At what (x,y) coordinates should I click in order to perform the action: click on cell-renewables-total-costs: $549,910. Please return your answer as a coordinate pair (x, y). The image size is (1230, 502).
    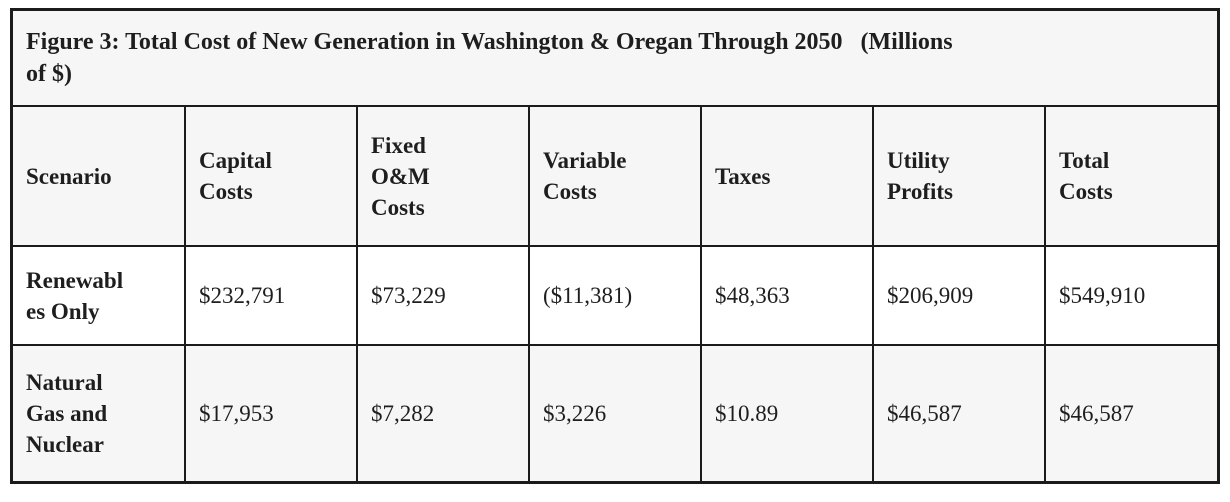
    Looking at the image, I should click on (1130, 295).